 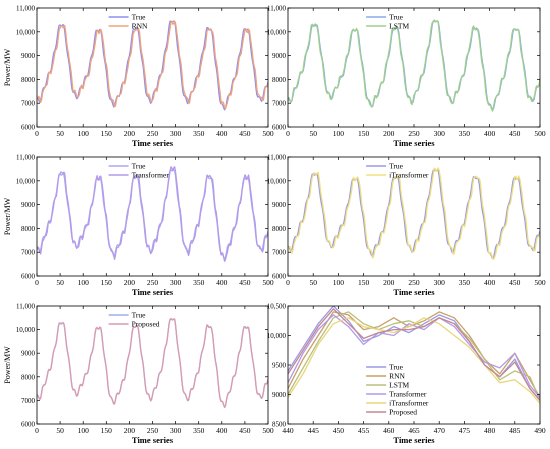 I want to click on series-line-rnn, so click(x=414, y=354).